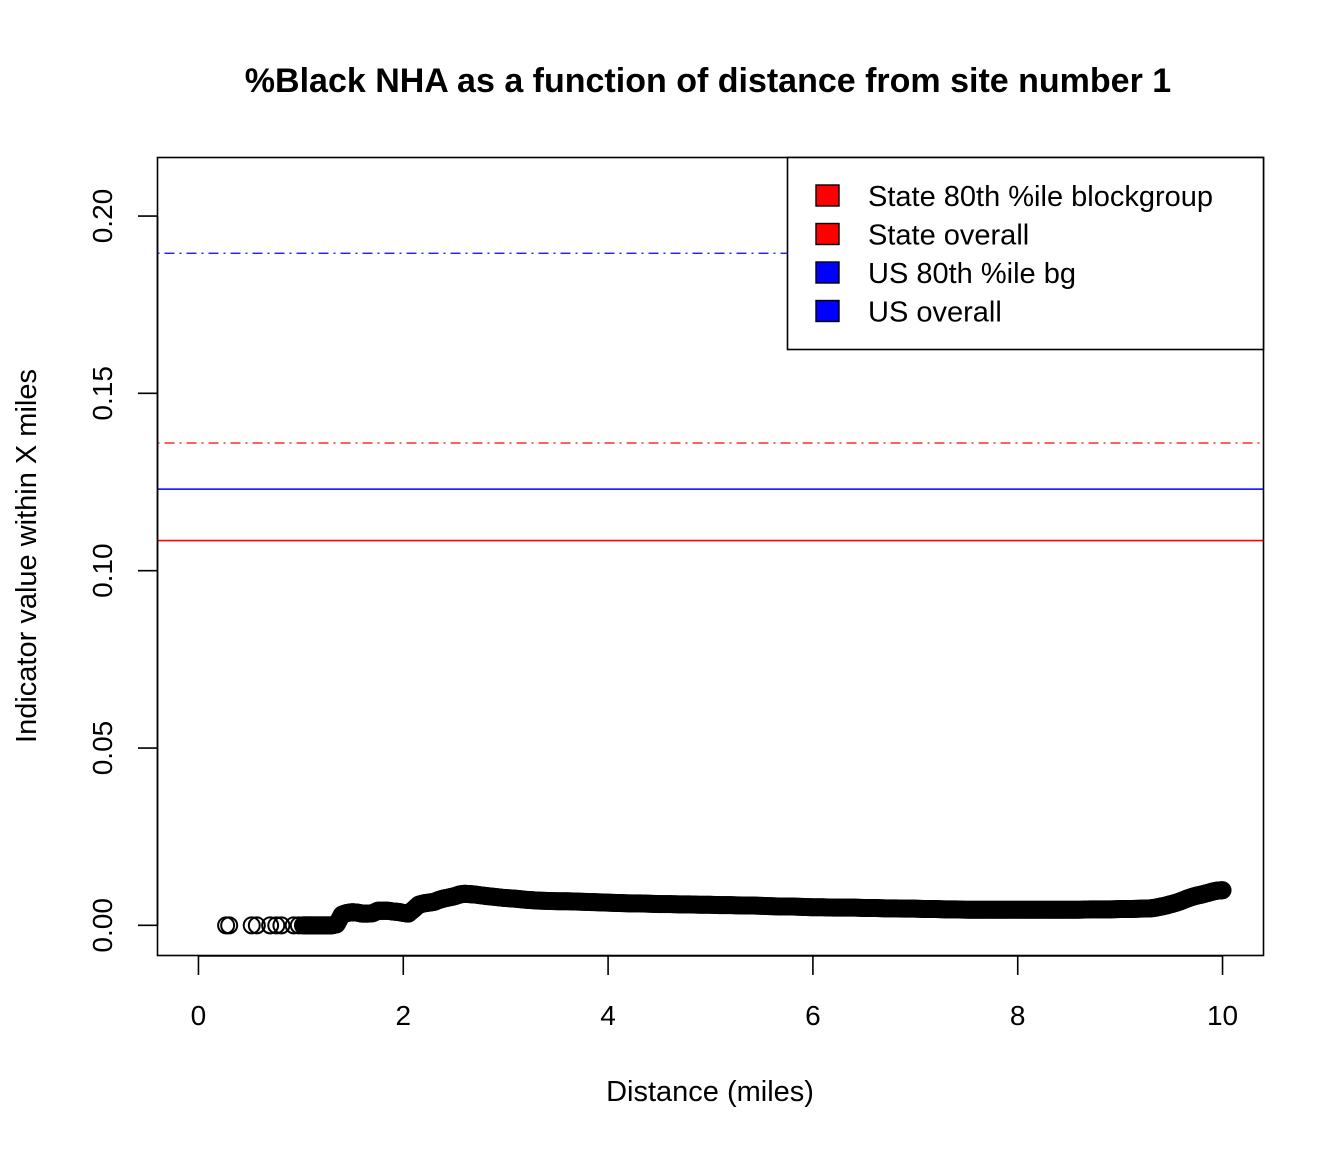  I want to click on y-tick-label: 0.00, so click(102, 925).